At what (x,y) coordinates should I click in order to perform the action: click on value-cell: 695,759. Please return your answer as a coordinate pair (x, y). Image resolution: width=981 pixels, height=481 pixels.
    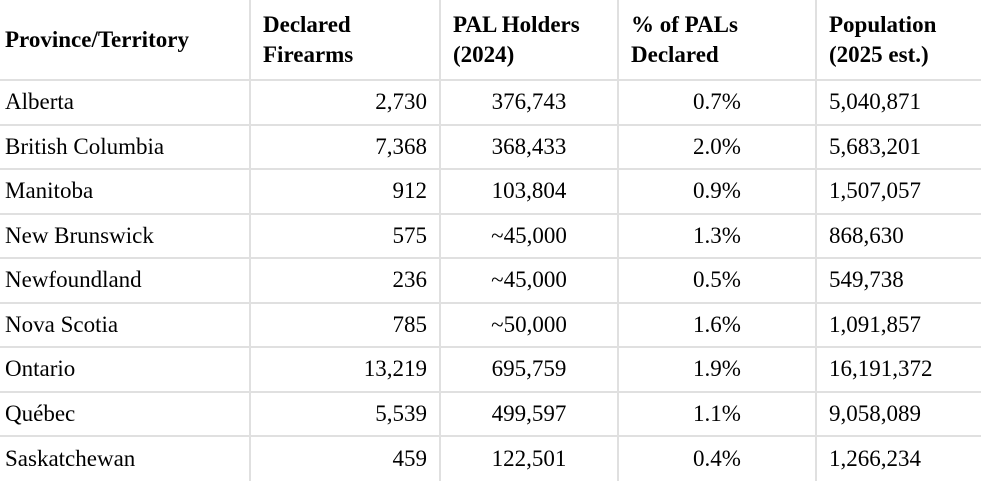
    Looking at the image, I should click on (529, 369).